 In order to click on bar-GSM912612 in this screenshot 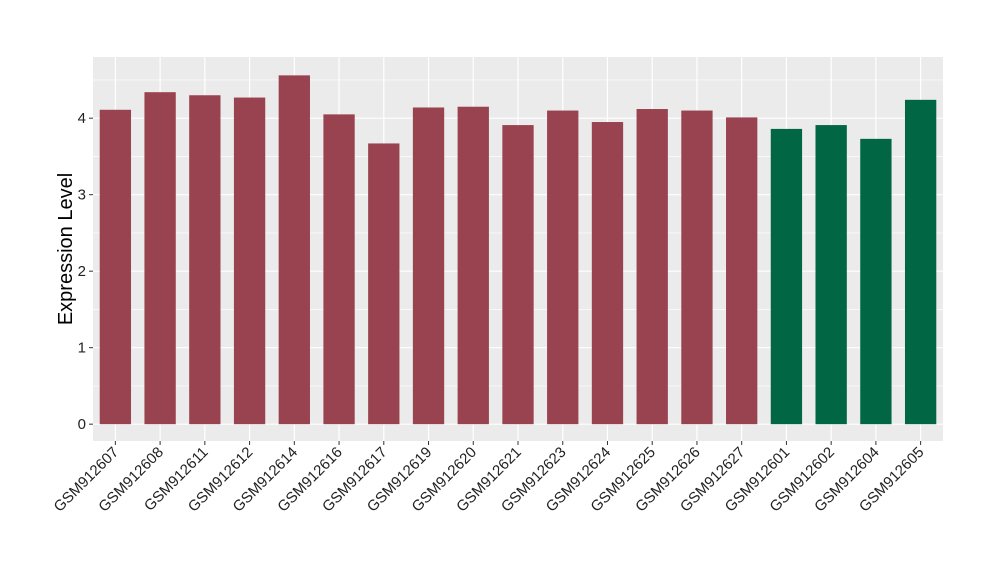, I will do `click(249, 261)`.